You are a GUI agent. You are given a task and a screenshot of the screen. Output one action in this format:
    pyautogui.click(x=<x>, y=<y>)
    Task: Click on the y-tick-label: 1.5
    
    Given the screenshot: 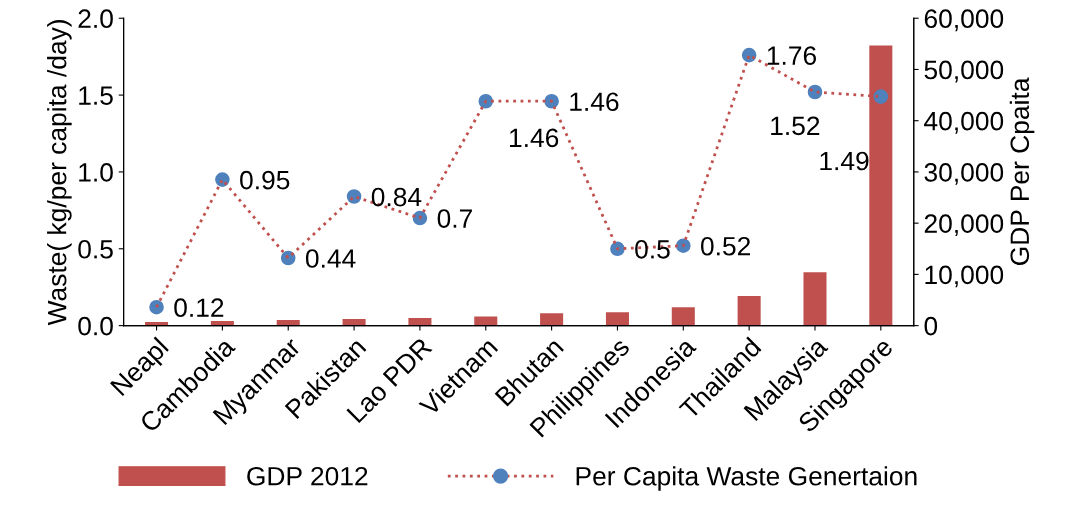 What is the action you would take?
    pyautogui.click(x=96, y=95)
    